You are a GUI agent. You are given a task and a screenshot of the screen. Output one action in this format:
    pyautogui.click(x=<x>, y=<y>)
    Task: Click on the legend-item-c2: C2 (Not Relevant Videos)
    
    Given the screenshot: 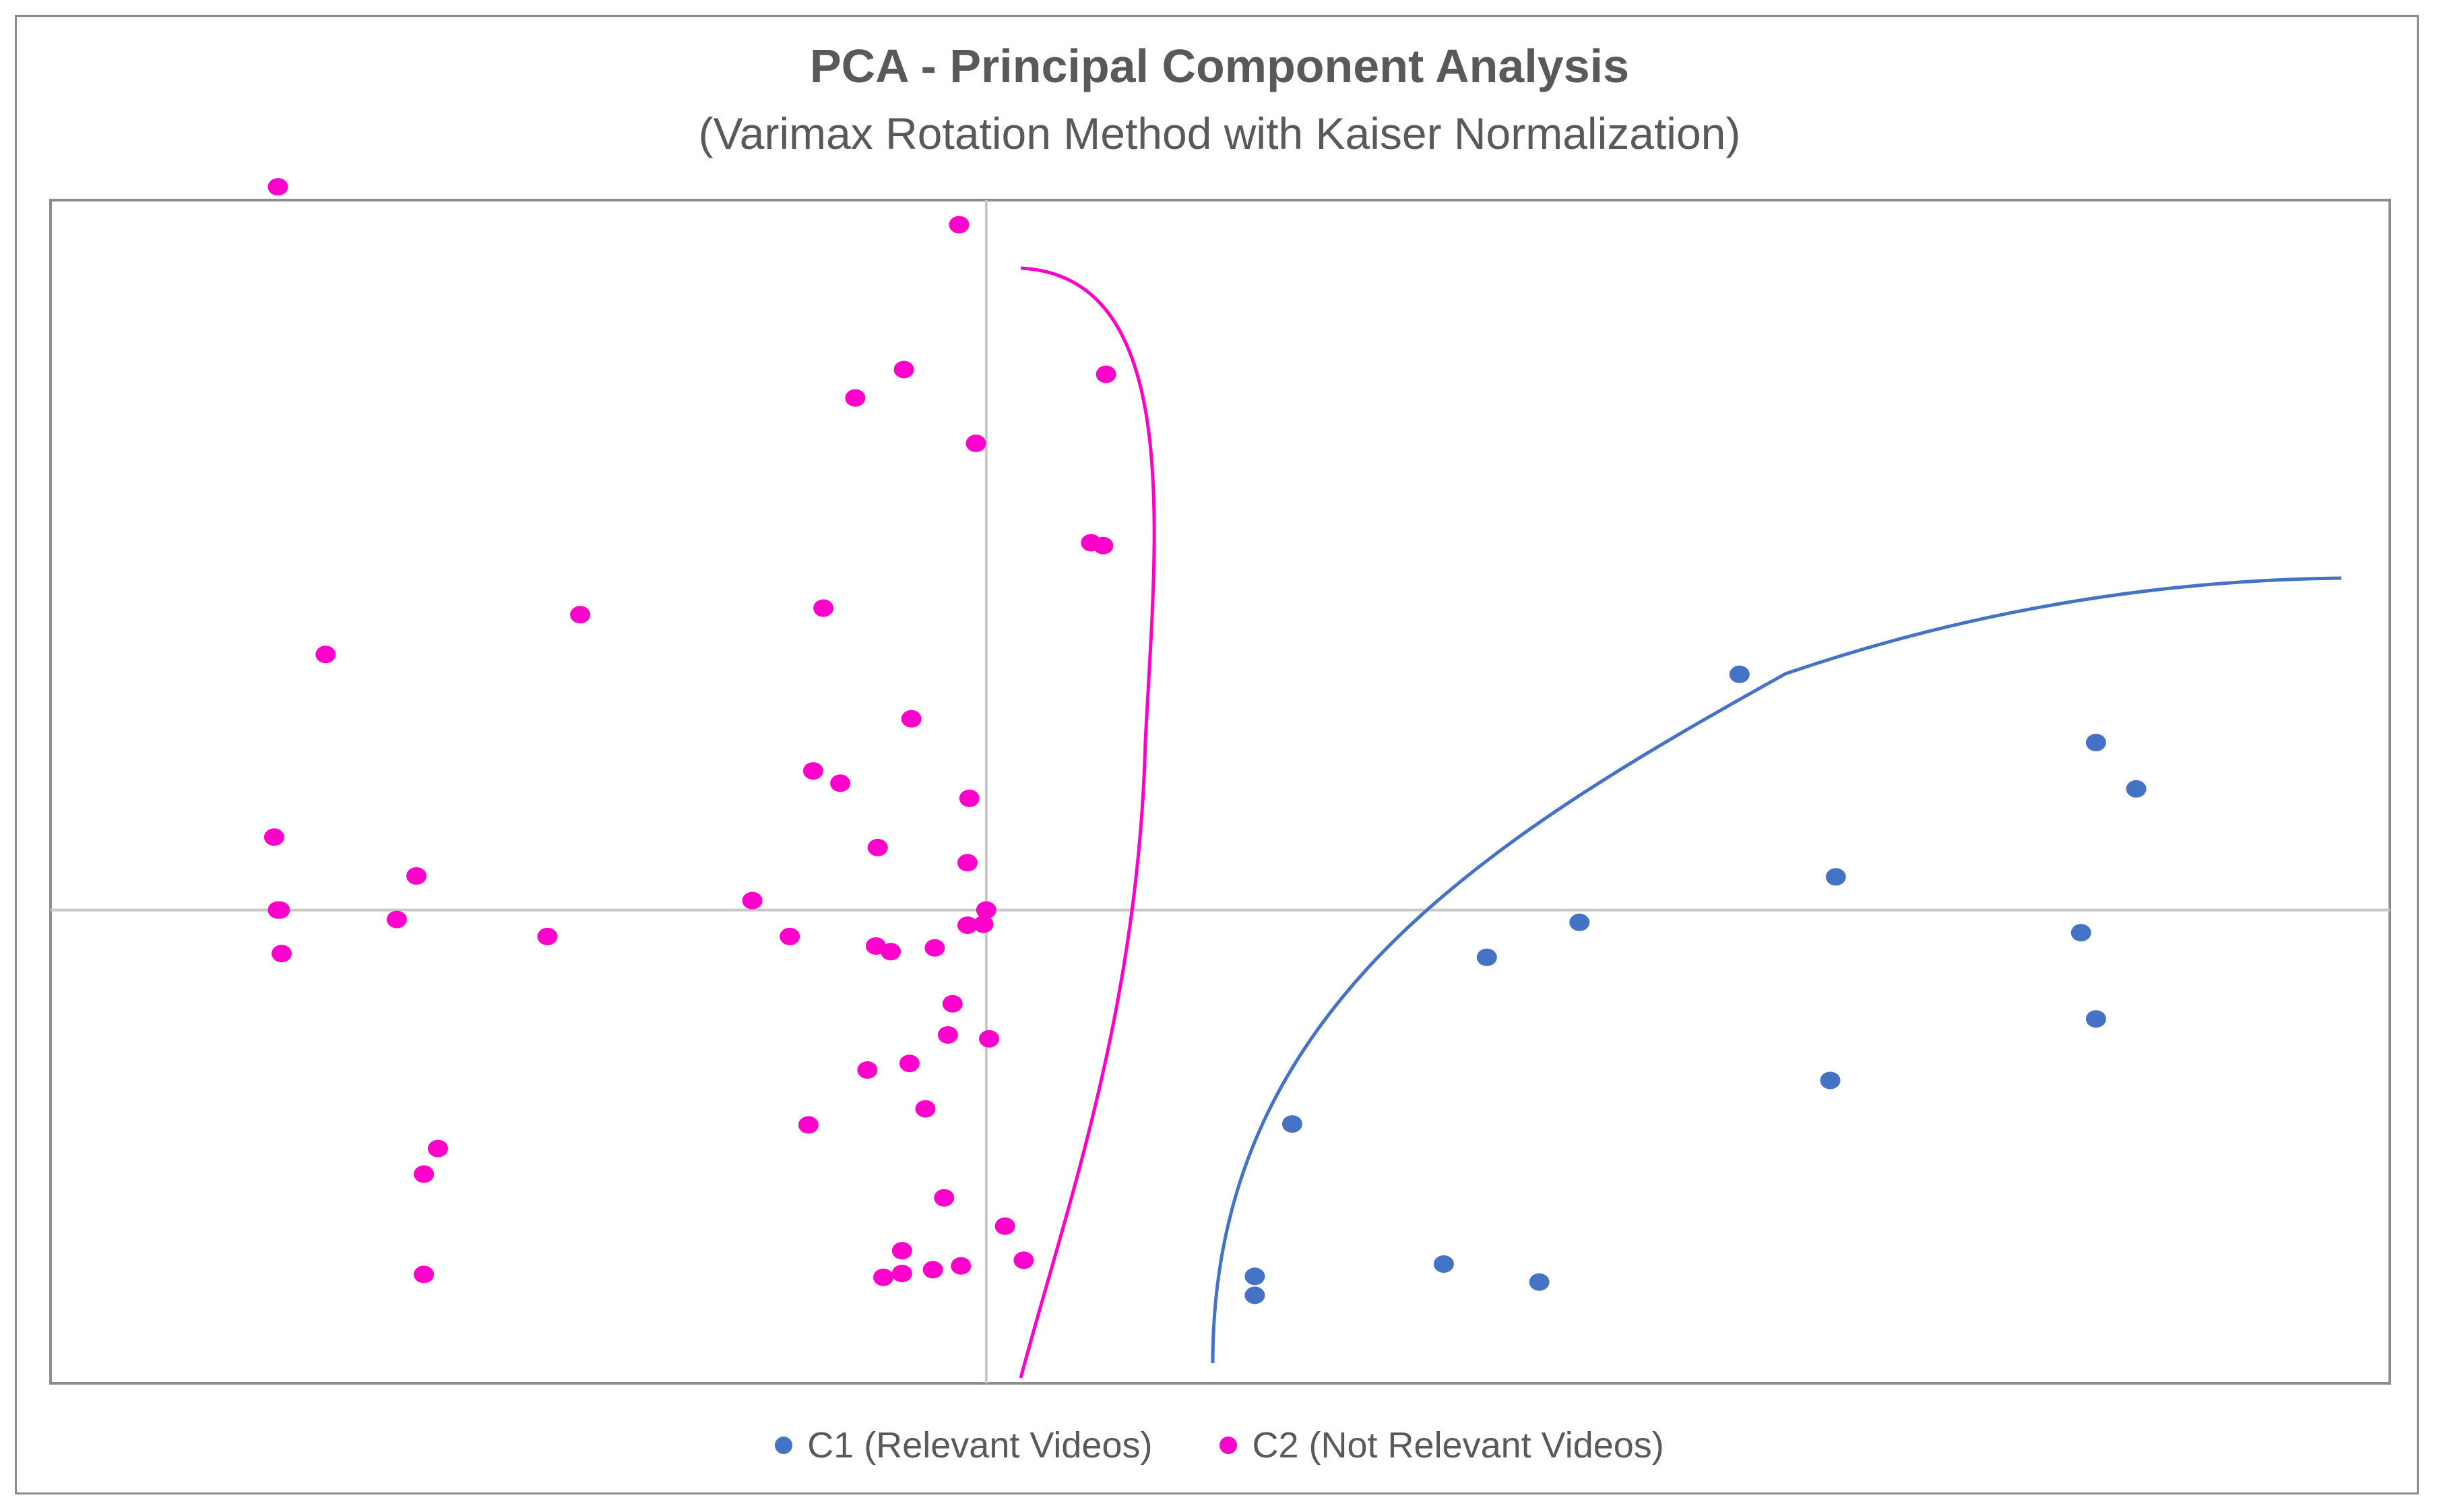 What is the action you would take?
    pyautogui.click(x=1442, y=1445)
    